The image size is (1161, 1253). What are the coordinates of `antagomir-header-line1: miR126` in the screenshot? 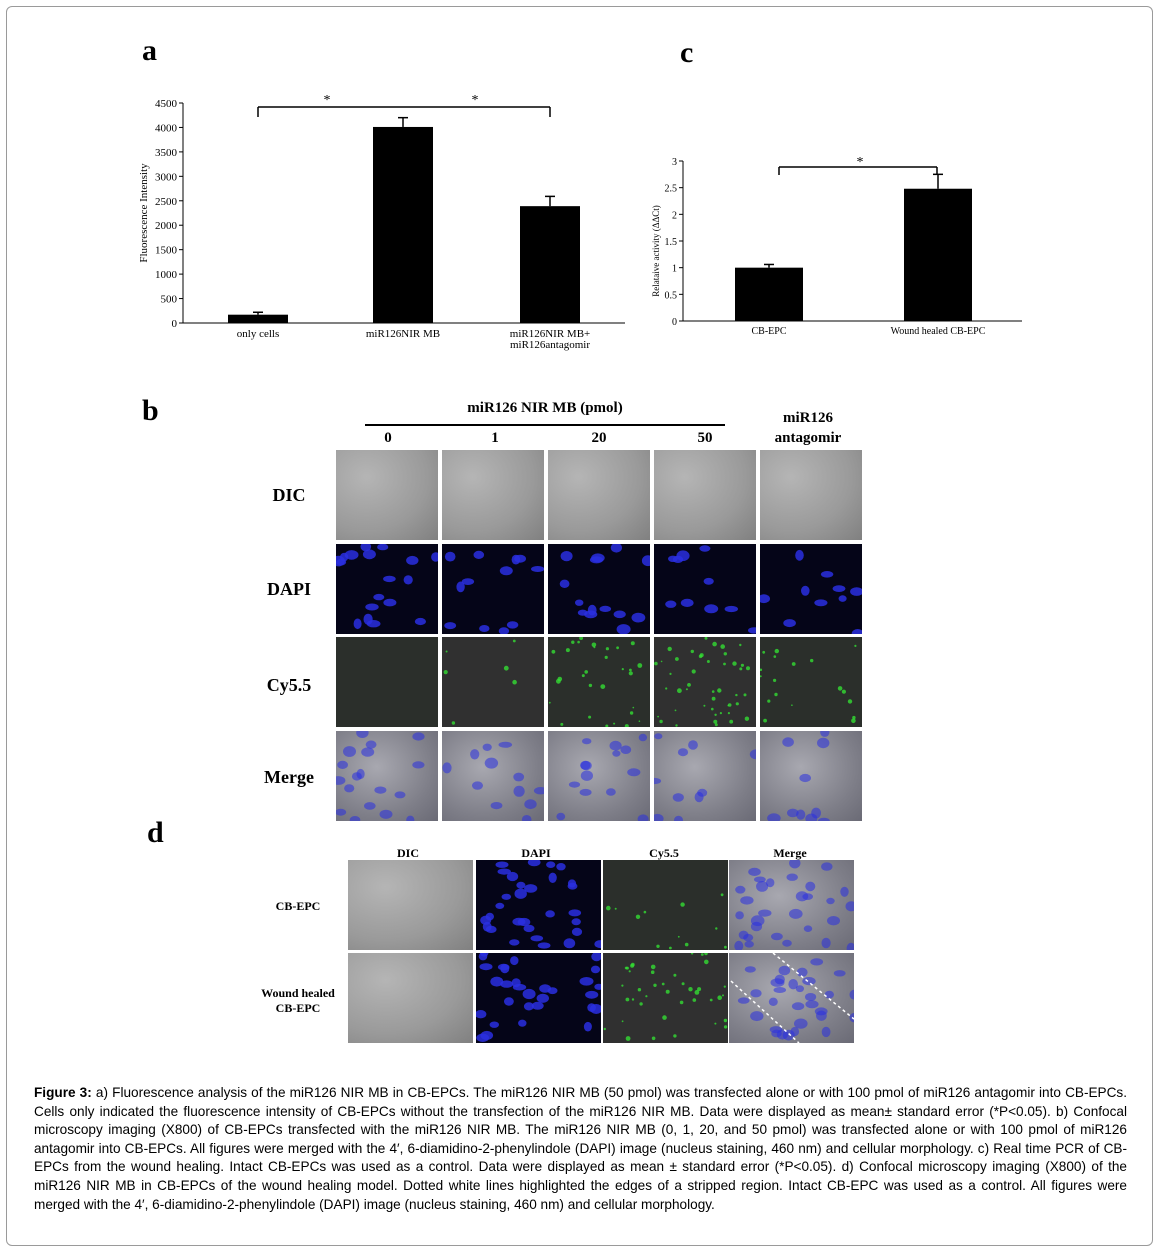 It's located at (808, 418).